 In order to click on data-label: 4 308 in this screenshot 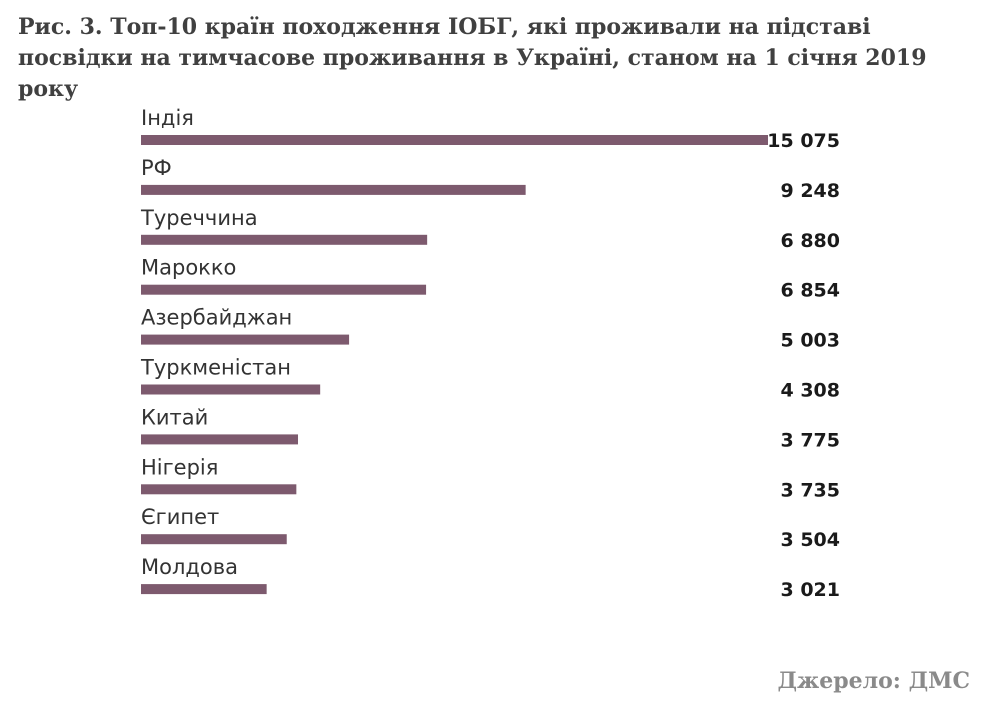, I will do `click(811, 391)`.